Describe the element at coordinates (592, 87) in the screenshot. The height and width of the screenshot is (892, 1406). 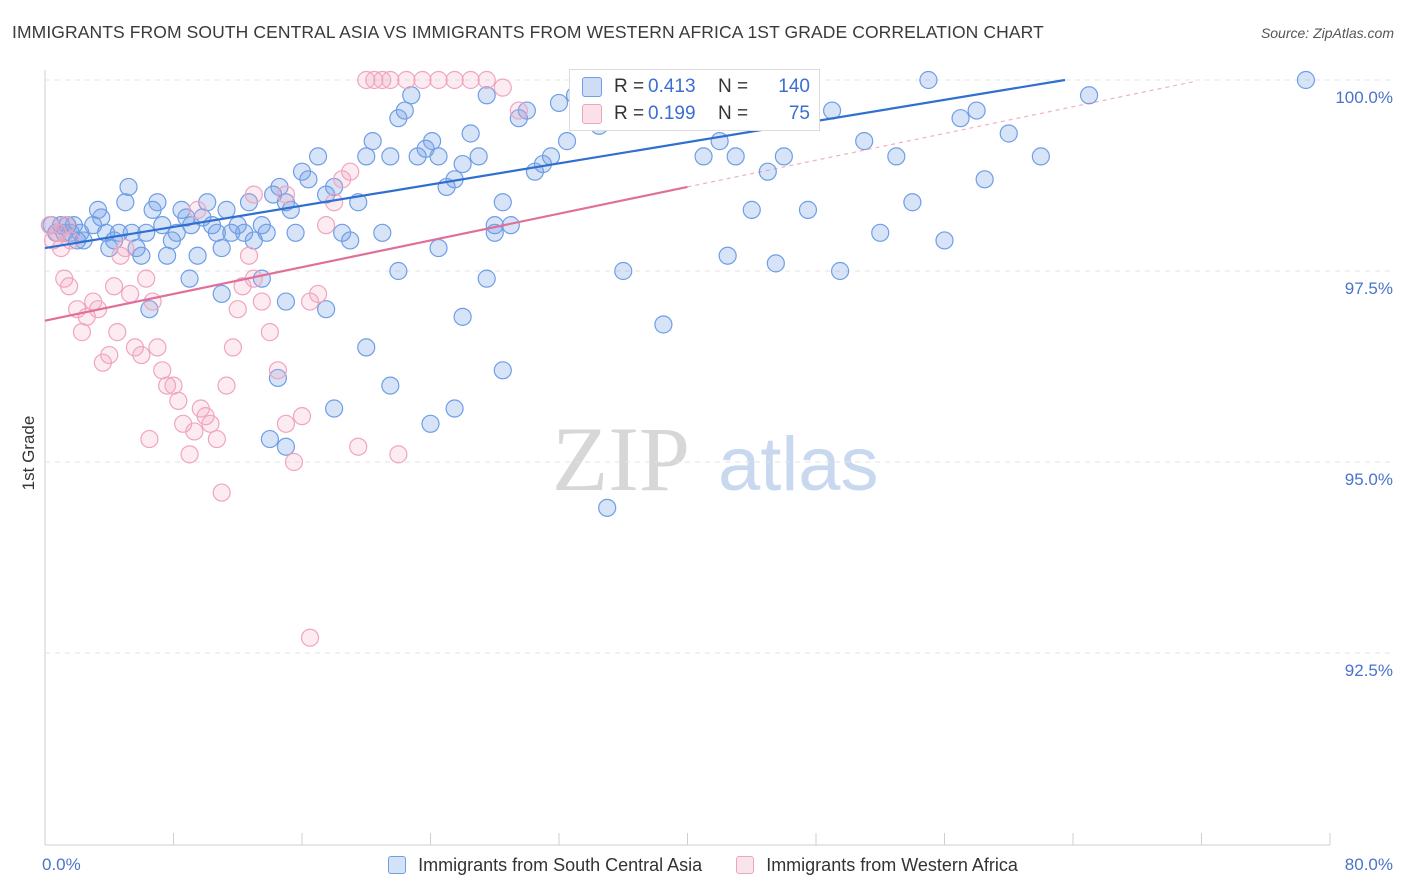
I see `stats-swatch-blue` at that location.